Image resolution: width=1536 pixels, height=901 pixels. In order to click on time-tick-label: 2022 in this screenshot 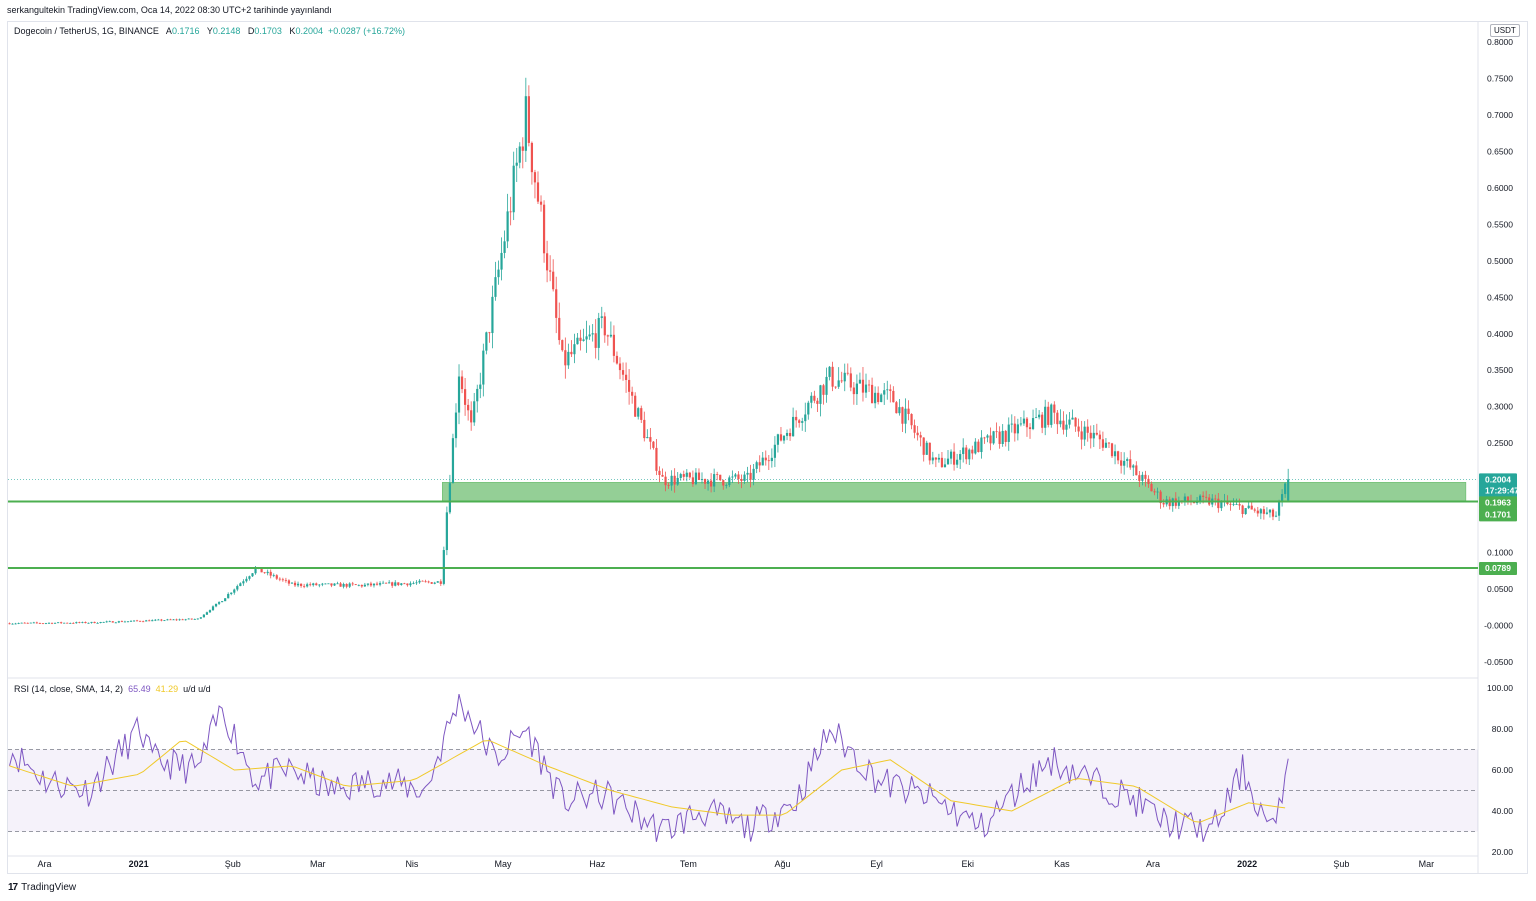, I will do `click(1247, 864)`.